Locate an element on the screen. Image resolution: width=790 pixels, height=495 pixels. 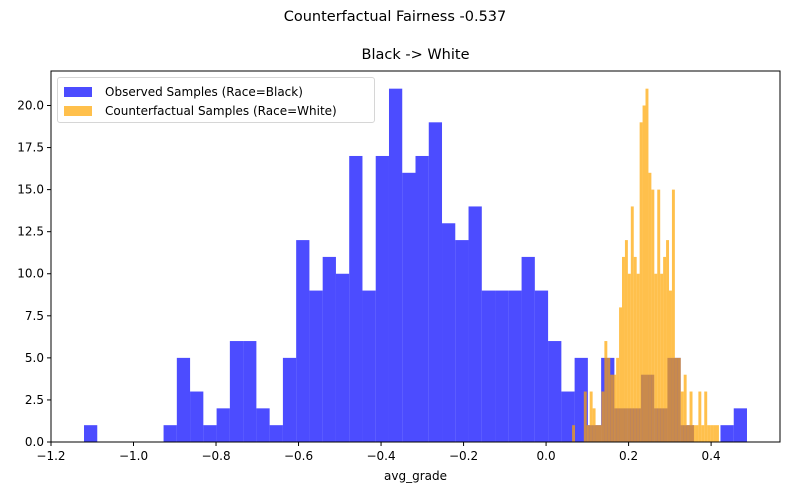
figure-suptitle: Counterfactual Fairness -0.537 is located at coordinates (395, 17).